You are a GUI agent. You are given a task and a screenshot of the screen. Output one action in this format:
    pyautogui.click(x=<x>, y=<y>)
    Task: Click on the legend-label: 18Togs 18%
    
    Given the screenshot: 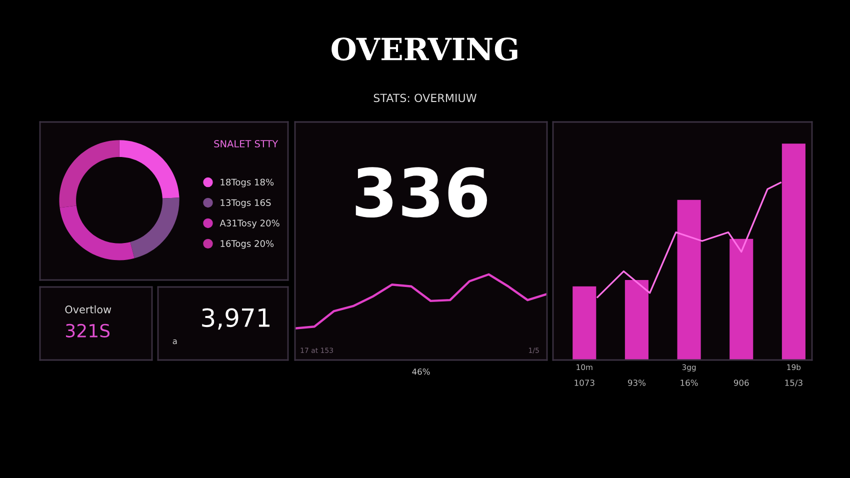 What is the action you would take?
    pyautogui.click(x=247, y=183)
    